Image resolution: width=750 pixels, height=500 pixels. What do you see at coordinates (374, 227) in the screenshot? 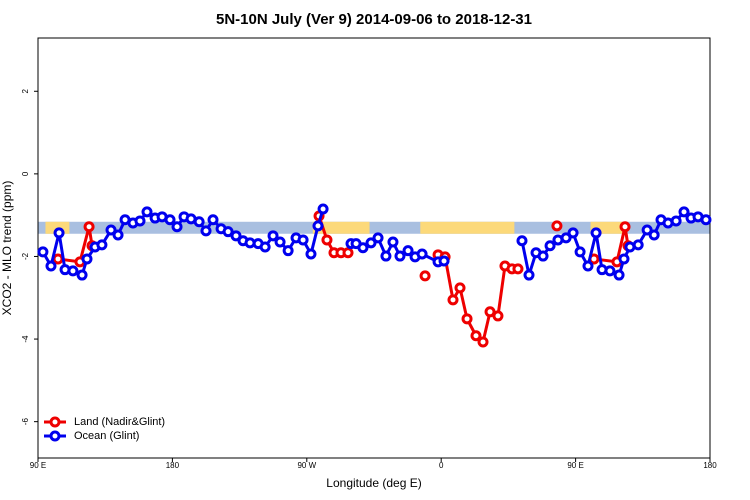
I see `ocean-band` at bounding box center [374, 227].